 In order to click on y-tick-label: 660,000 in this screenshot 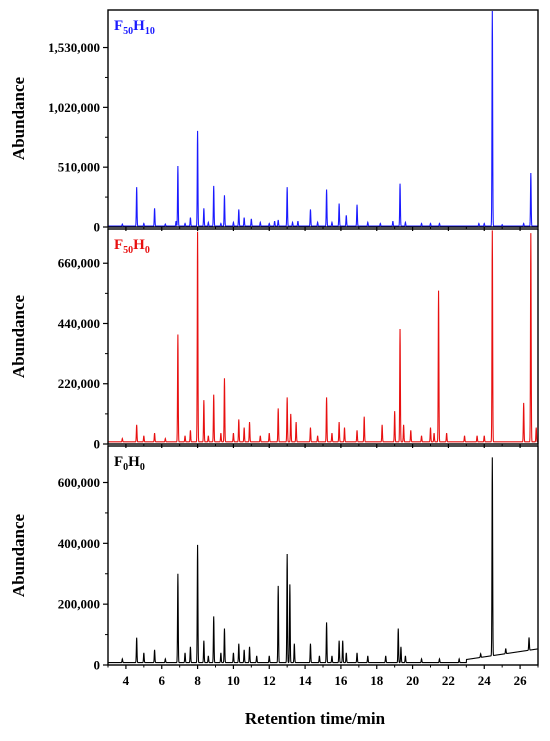, I will do `click(79, 263)`.